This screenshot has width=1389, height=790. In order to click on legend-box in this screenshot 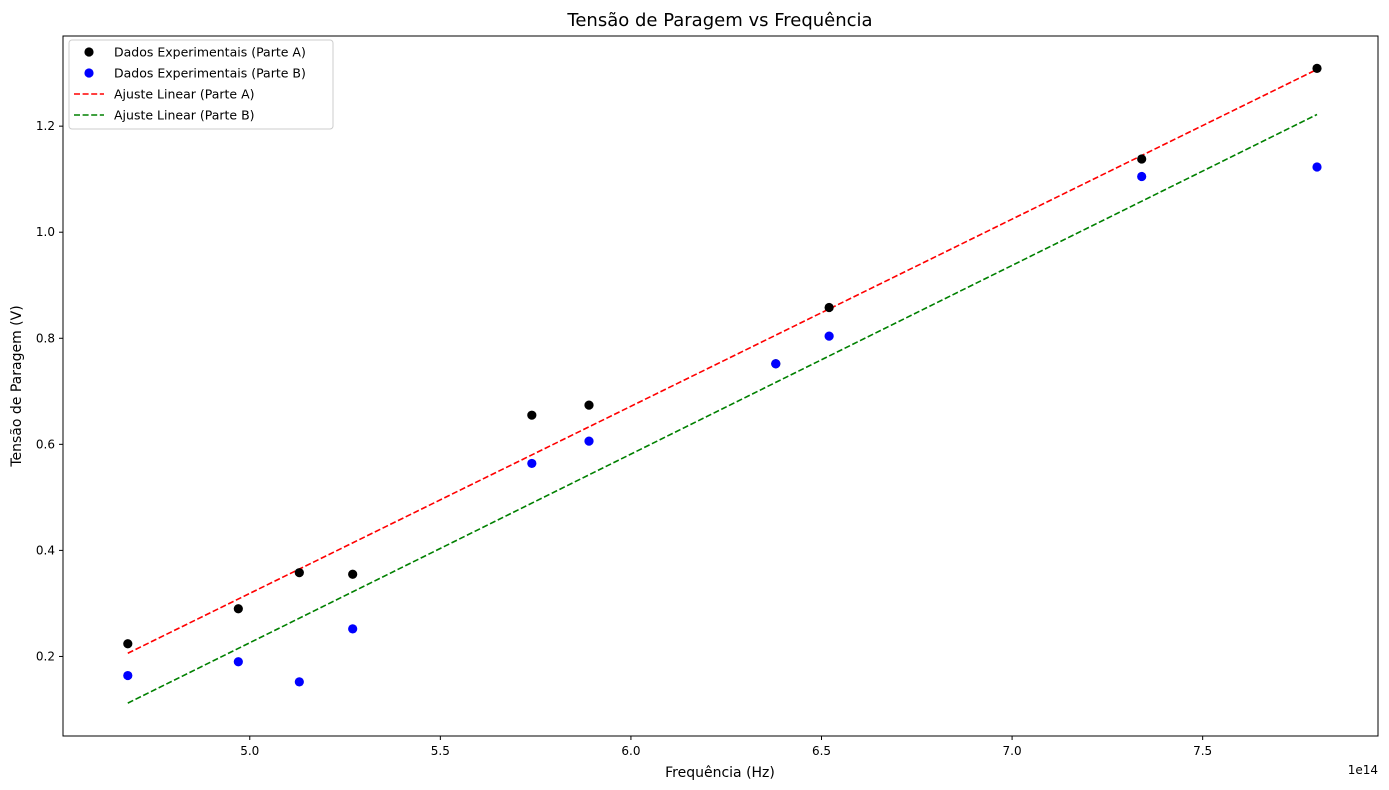, I will do `click(201, 84)`.